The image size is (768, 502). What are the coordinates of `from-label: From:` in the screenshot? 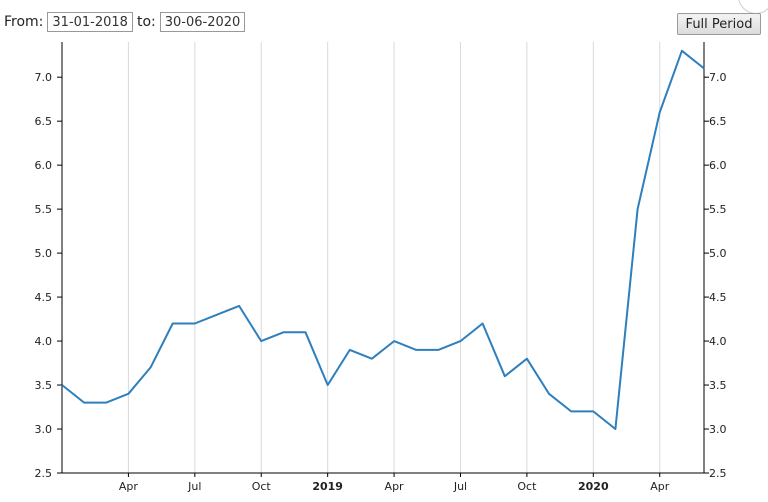 It's located at (24, 22).